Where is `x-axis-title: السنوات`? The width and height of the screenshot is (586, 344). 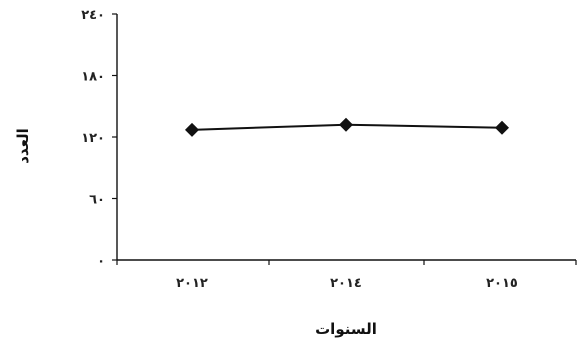
x-axis-title: السنوات is located at coordinates (346, 329).